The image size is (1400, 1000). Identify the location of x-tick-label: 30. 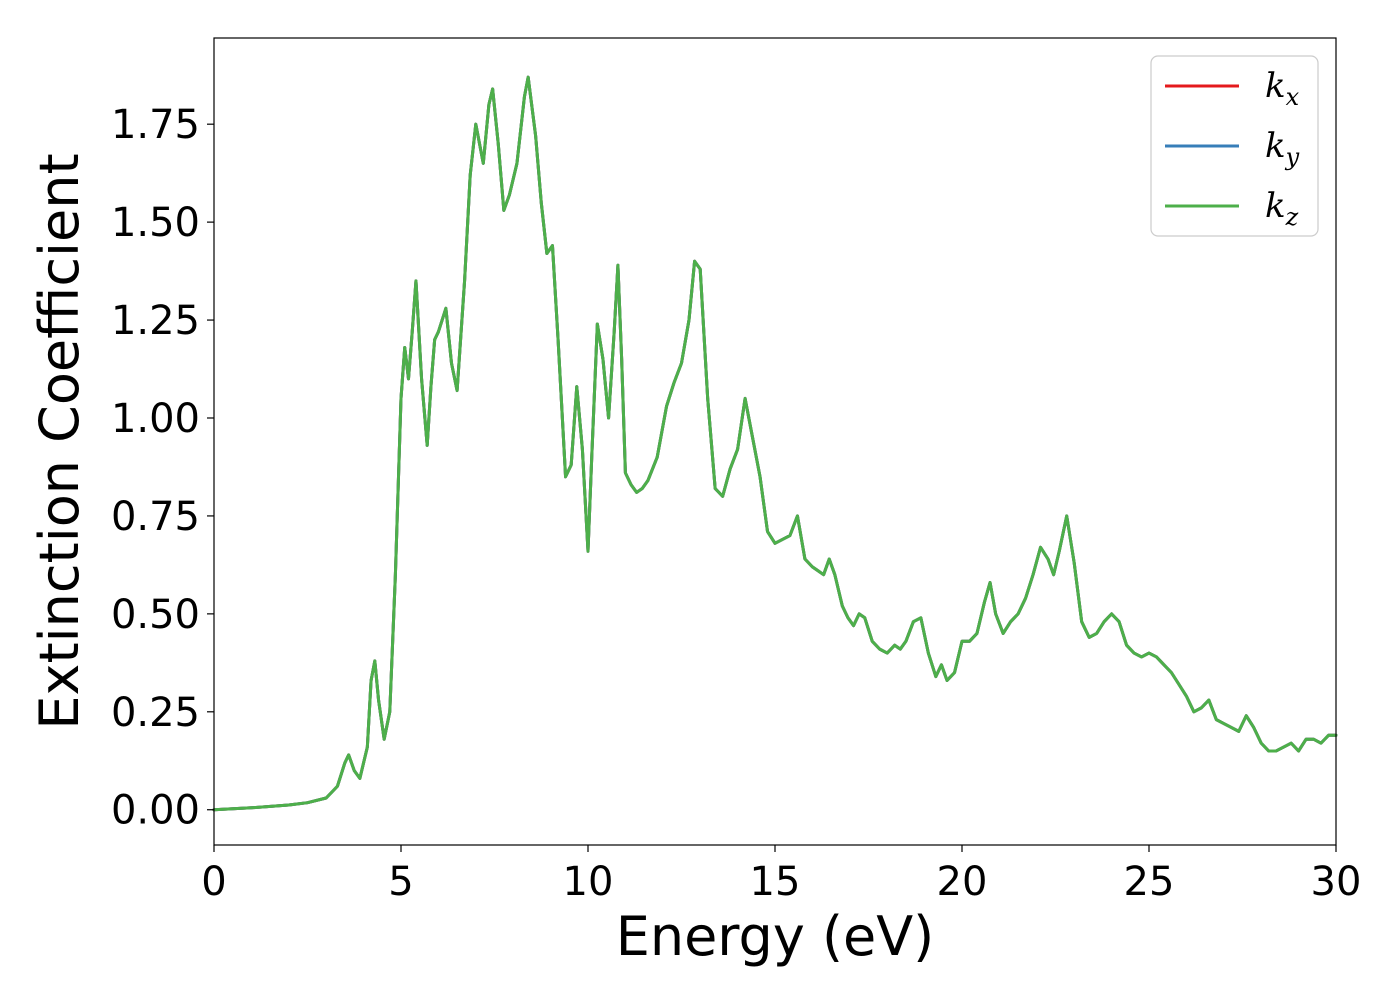
(1336, 882).